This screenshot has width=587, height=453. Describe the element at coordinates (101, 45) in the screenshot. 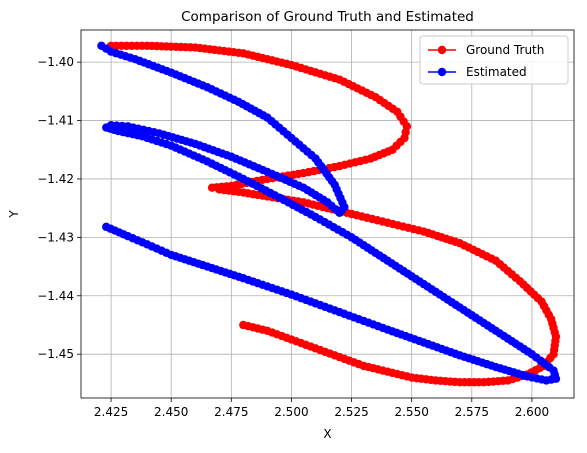

I see `data-point` at that location.